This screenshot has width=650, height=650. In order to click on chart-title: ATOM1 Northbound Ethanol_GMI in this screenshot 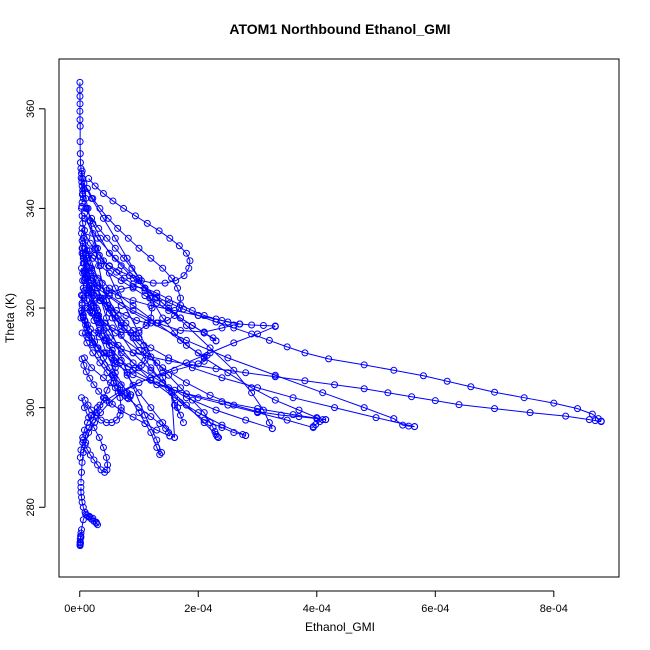, I will do `click(339, 29)`.